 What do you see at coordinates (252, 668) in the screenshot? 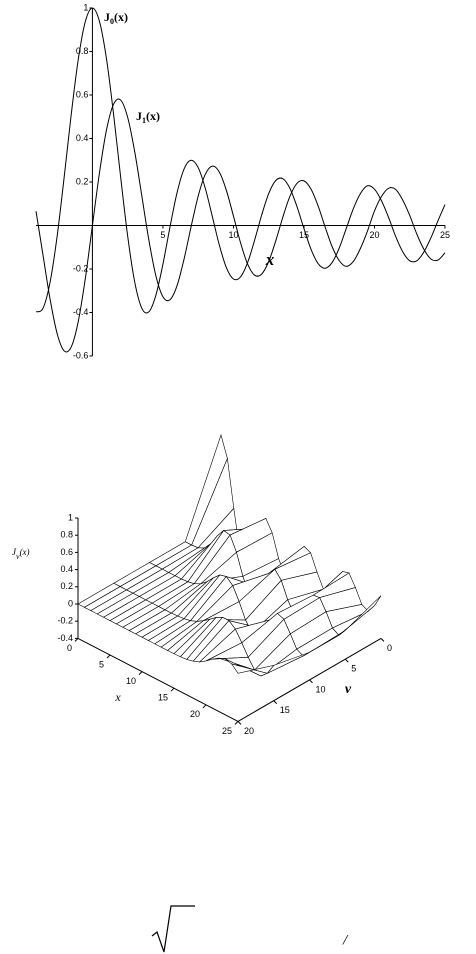
I see `surface-patch` at bounding box center [252, 668].